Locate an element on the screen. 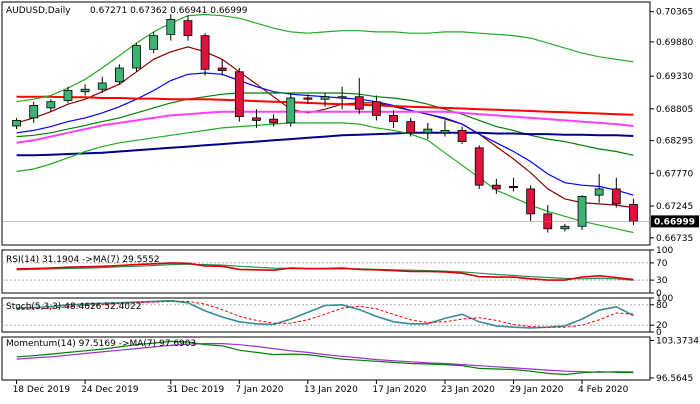  rsi-tick-label: 100 is located at coordinates (664, 251).